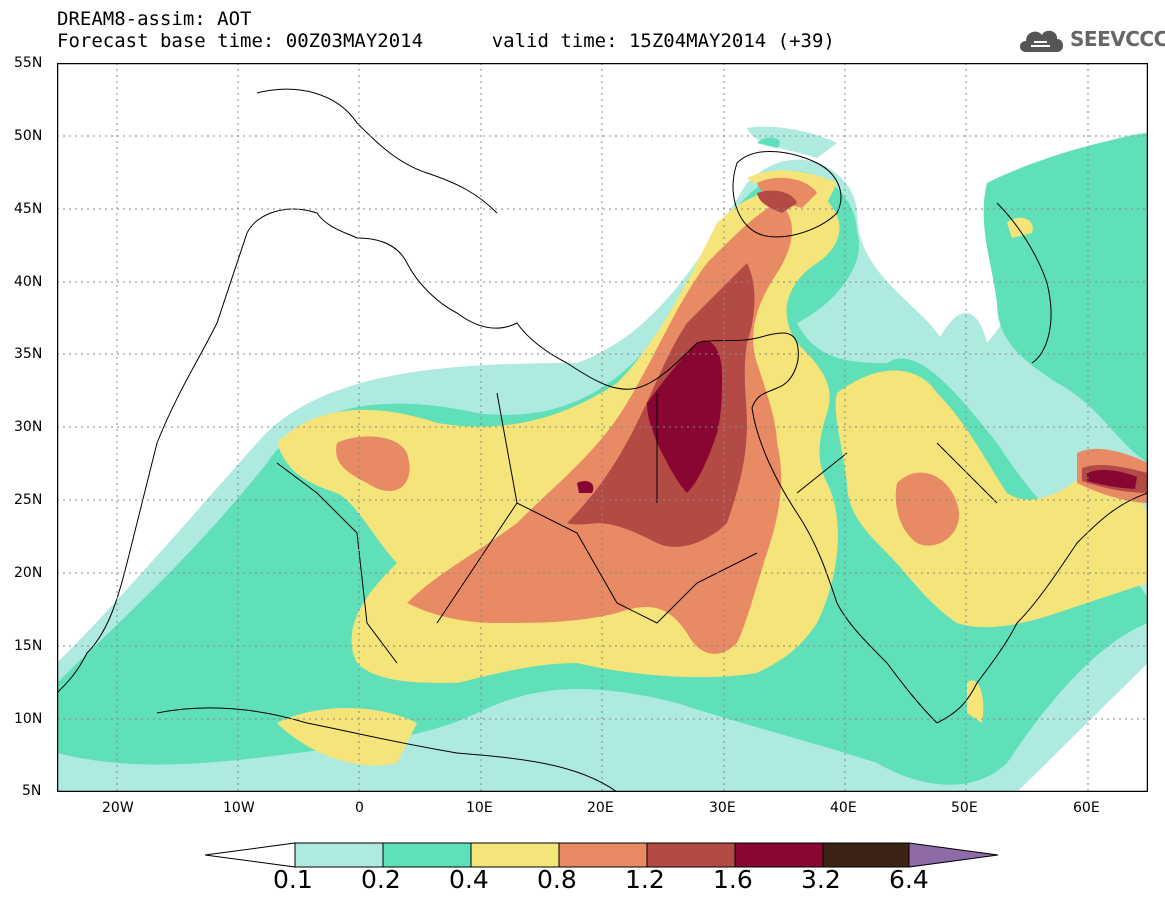 The image size is (1165, 905). I want to click on lon-label: 20W, so click(118, 808).